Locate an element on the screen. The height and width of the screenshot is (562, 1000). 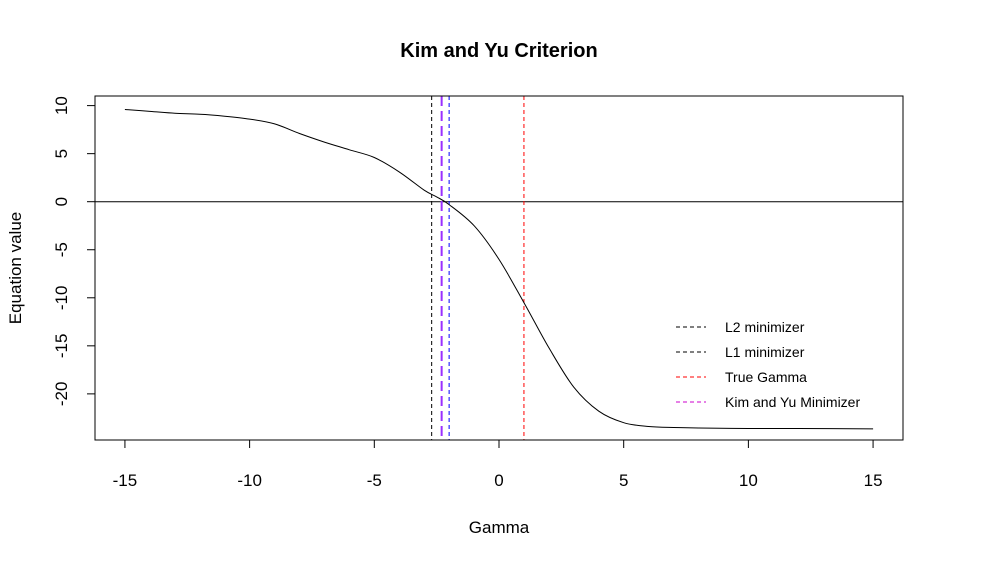
y-tick-label: 5 is located at coordinates (61, 153).